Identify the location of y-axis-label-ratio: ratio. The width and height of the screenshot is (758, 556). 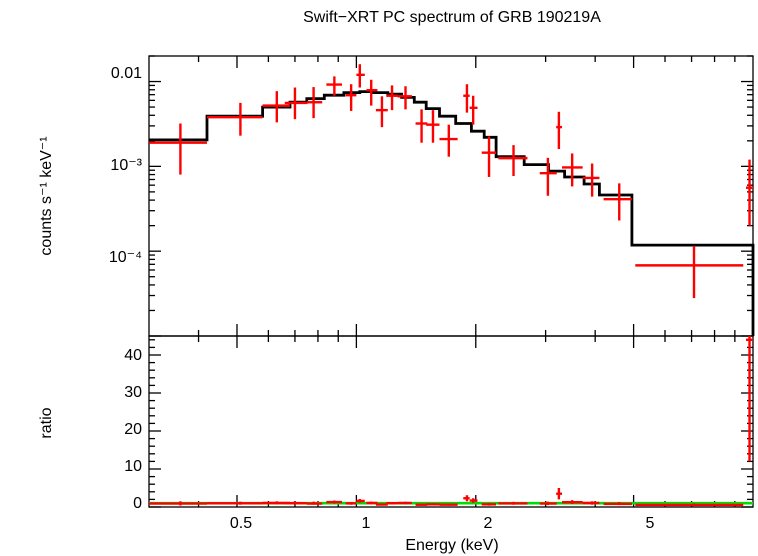
(46, 422).